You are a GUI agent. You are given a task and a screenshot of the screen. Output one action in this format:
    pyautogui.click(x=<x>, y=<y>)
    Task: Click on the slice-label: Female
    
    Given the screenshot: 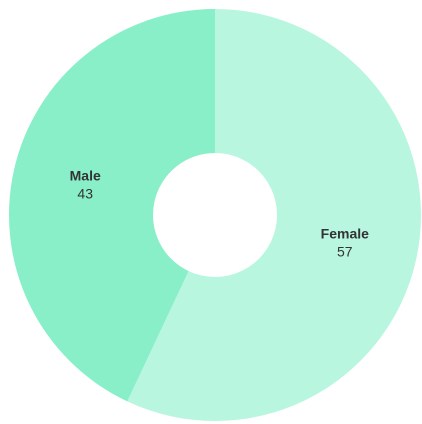 What is the action you would take?
    pyautogui.click(x=345, y=234)
    